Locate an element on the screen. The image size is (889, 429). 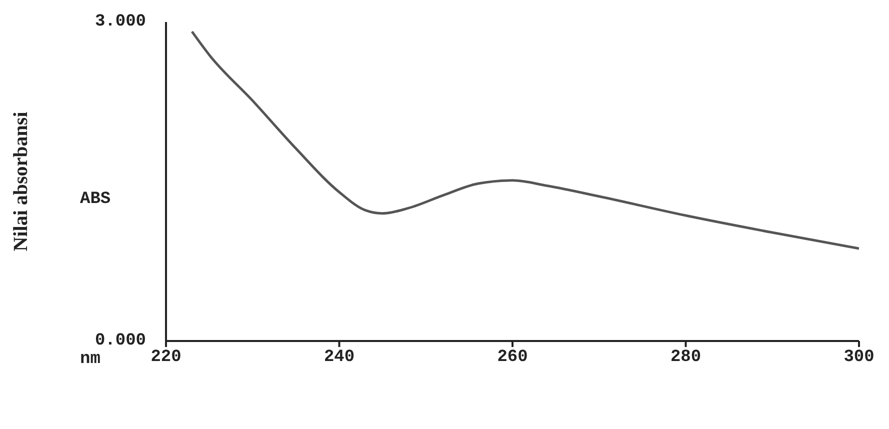
x-tick-label: 220 is located at coordinates (166, 358).